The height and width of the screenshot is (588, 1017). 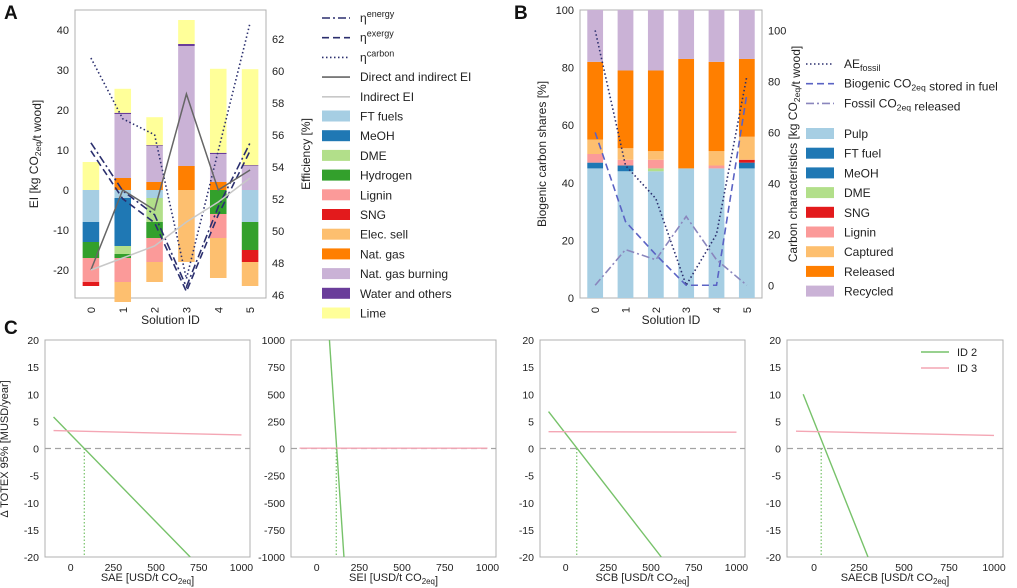 What do you see at coordinates (278, 72) in the screenshot?
I see `y2-tick-label: 60` at bounding box center [278, 72].